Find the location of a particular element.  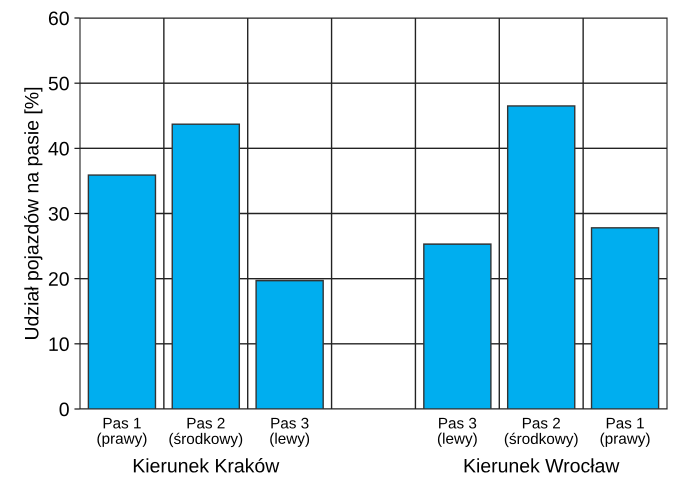

y-tick-label: 50 is located at coordinates (58, 83).